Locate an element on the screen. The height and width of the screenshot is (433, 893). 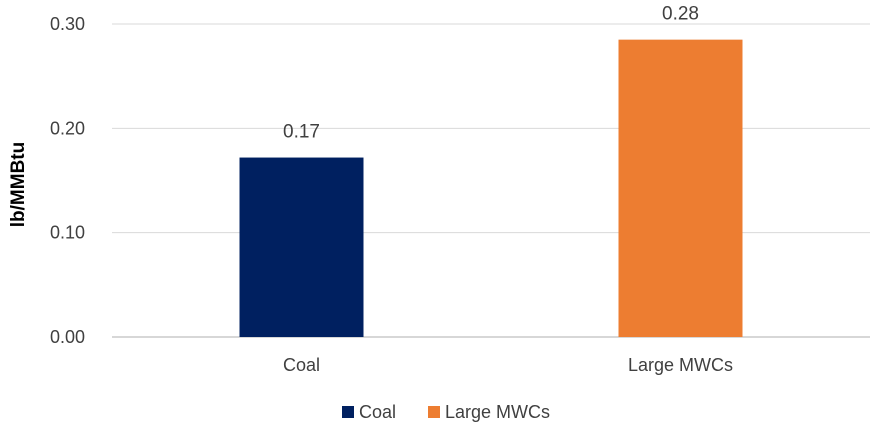
legend: Coal Large MWCs is located at coordinates (446, 412).